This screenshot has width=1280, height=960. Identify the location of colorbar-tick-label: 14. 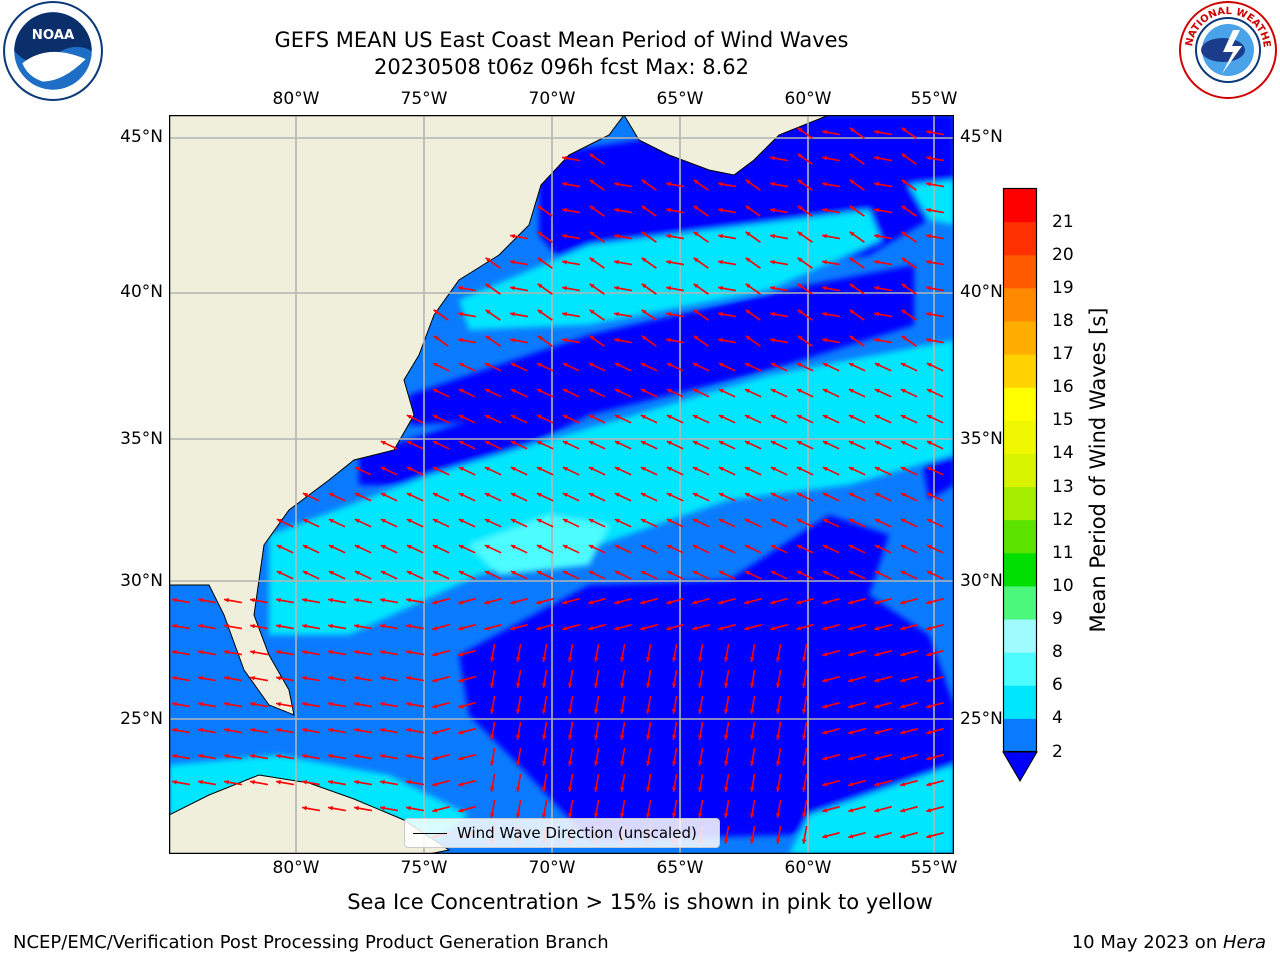
(1063, 453).